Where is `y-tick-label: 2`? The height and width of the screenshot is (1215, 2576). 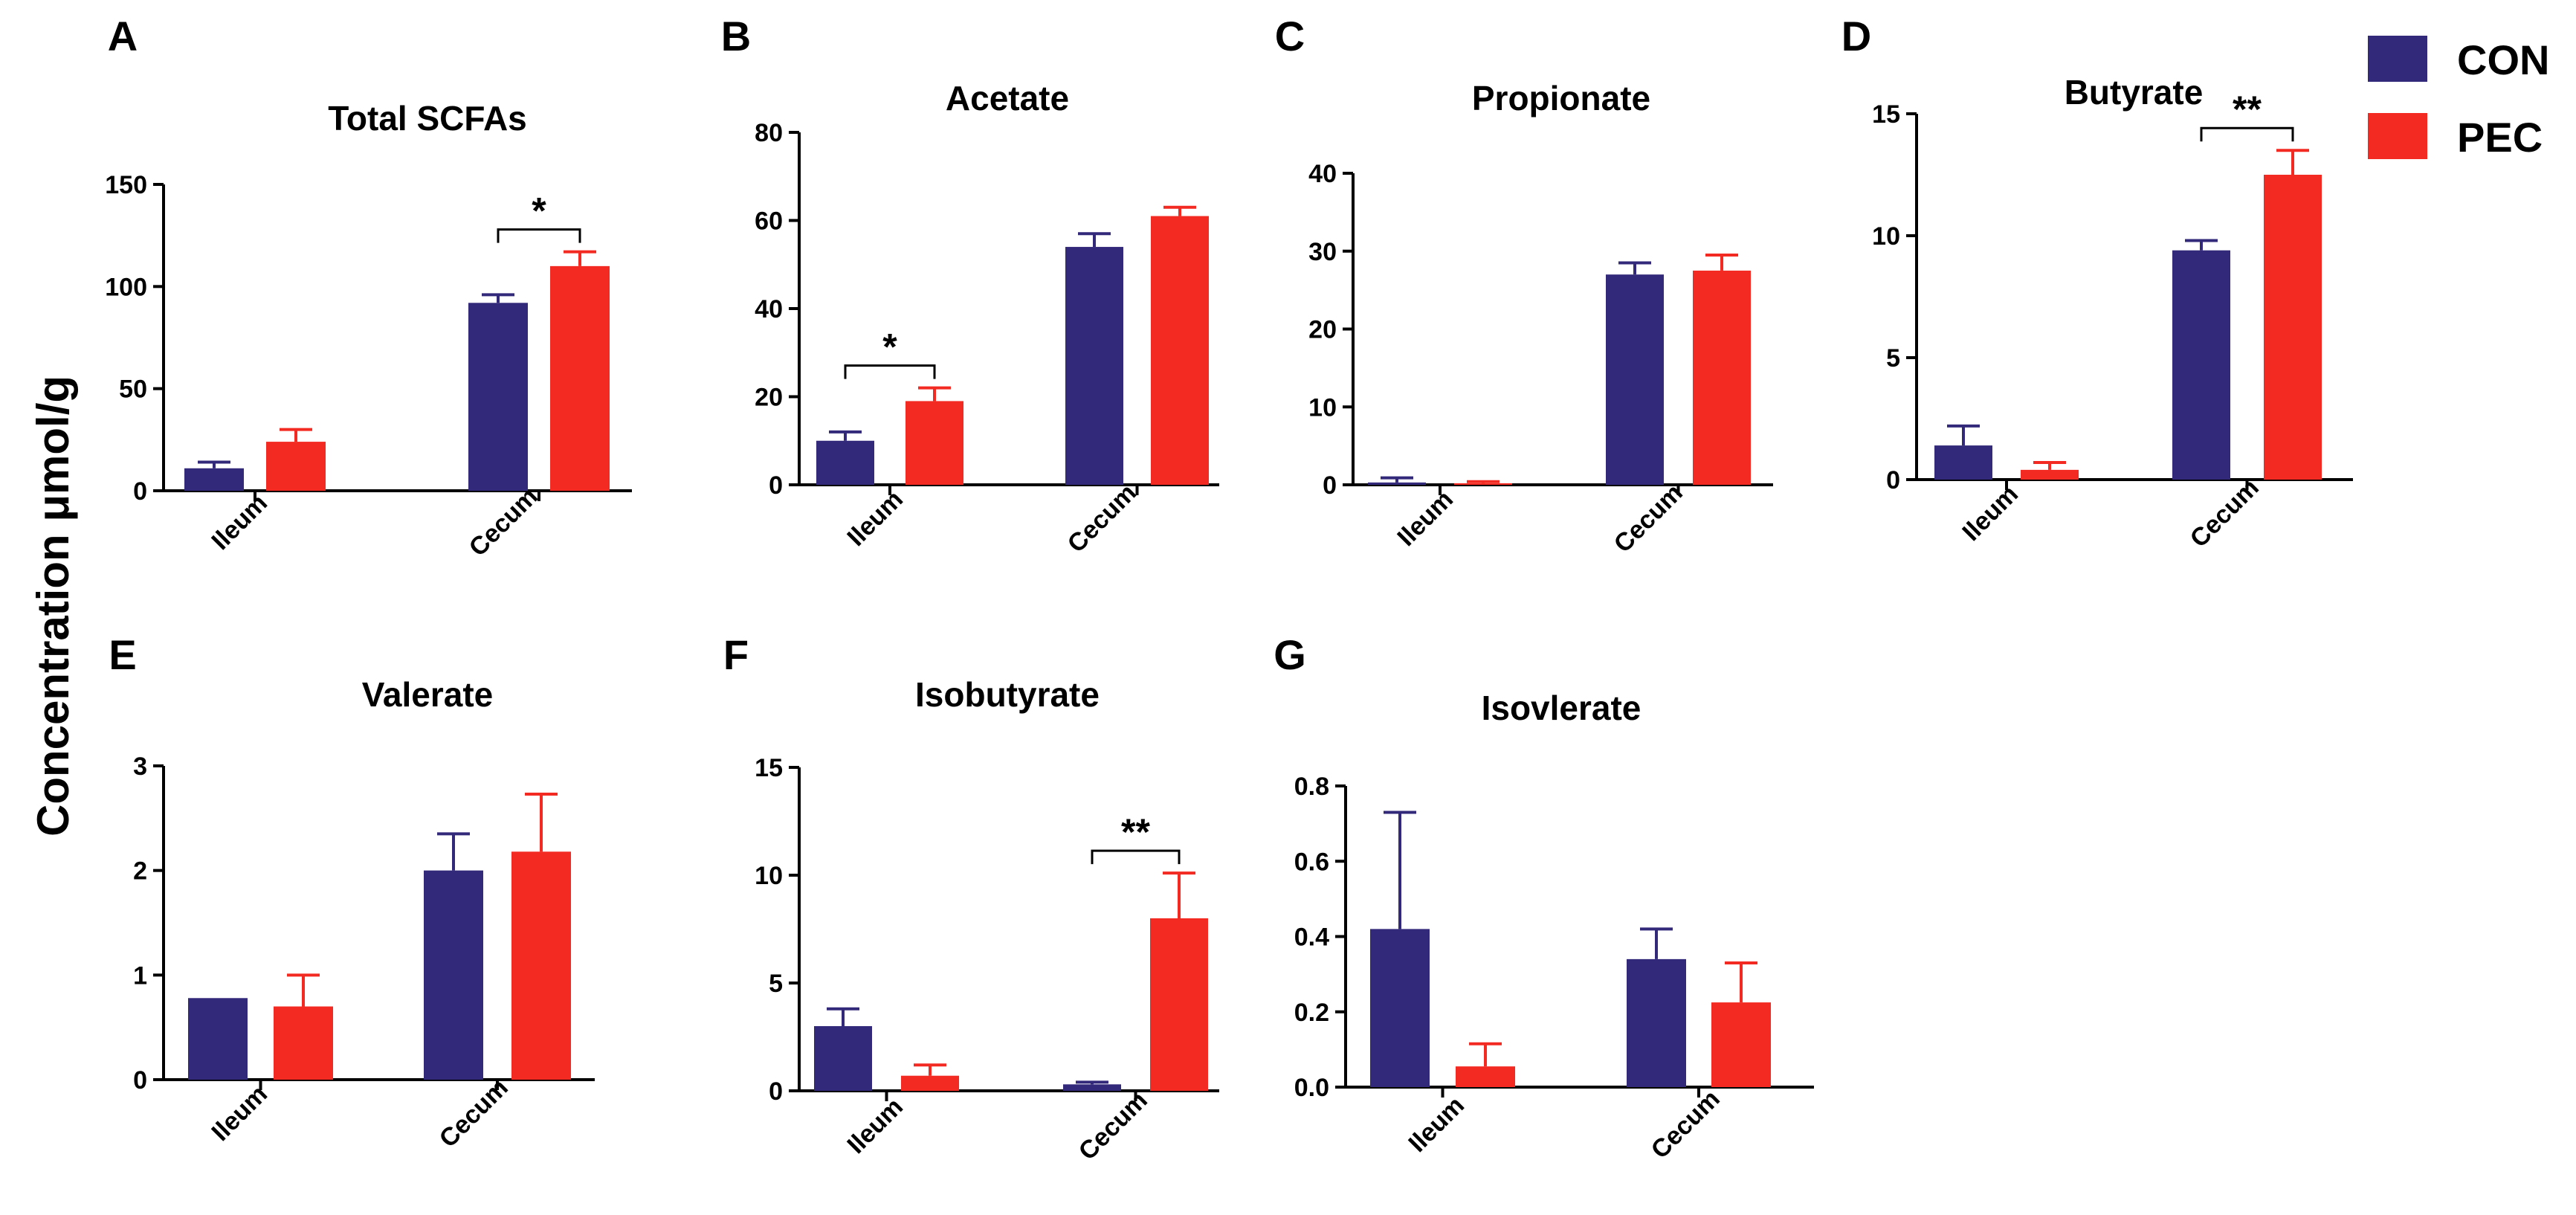 y-tick-label: 2 is located at coordinates (140, 871).